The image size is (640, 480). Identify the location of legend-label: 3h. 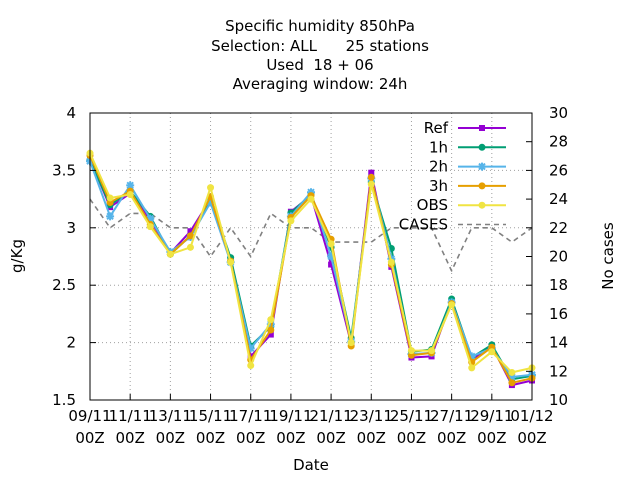
(438, 186).